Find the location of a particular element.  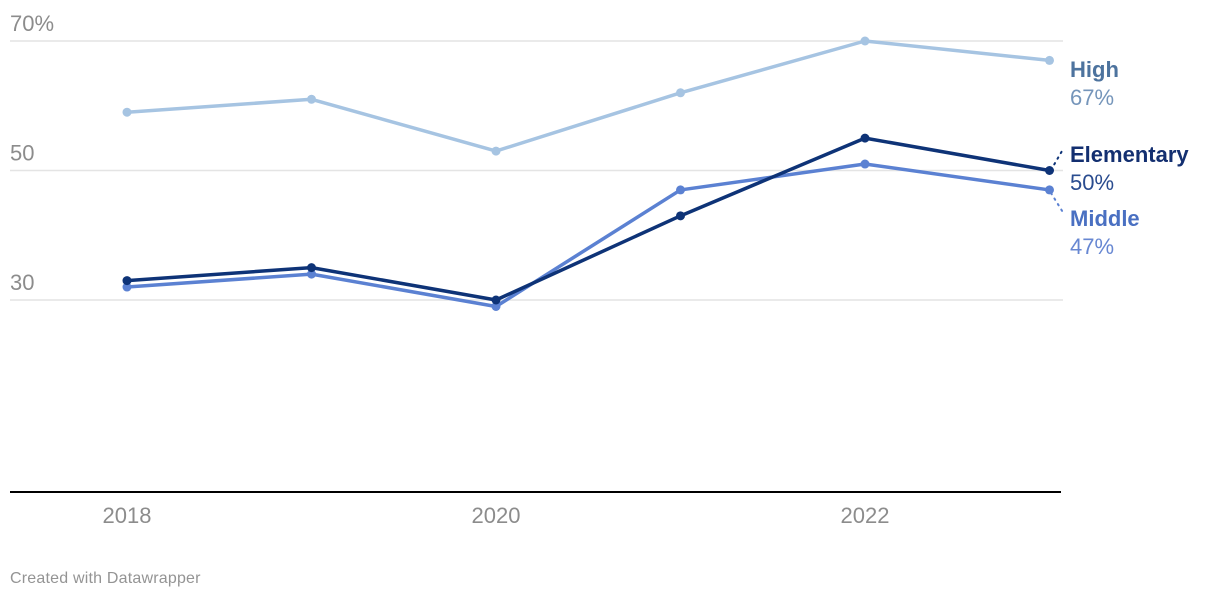

series-line-high is located at coordinates (588, 96).